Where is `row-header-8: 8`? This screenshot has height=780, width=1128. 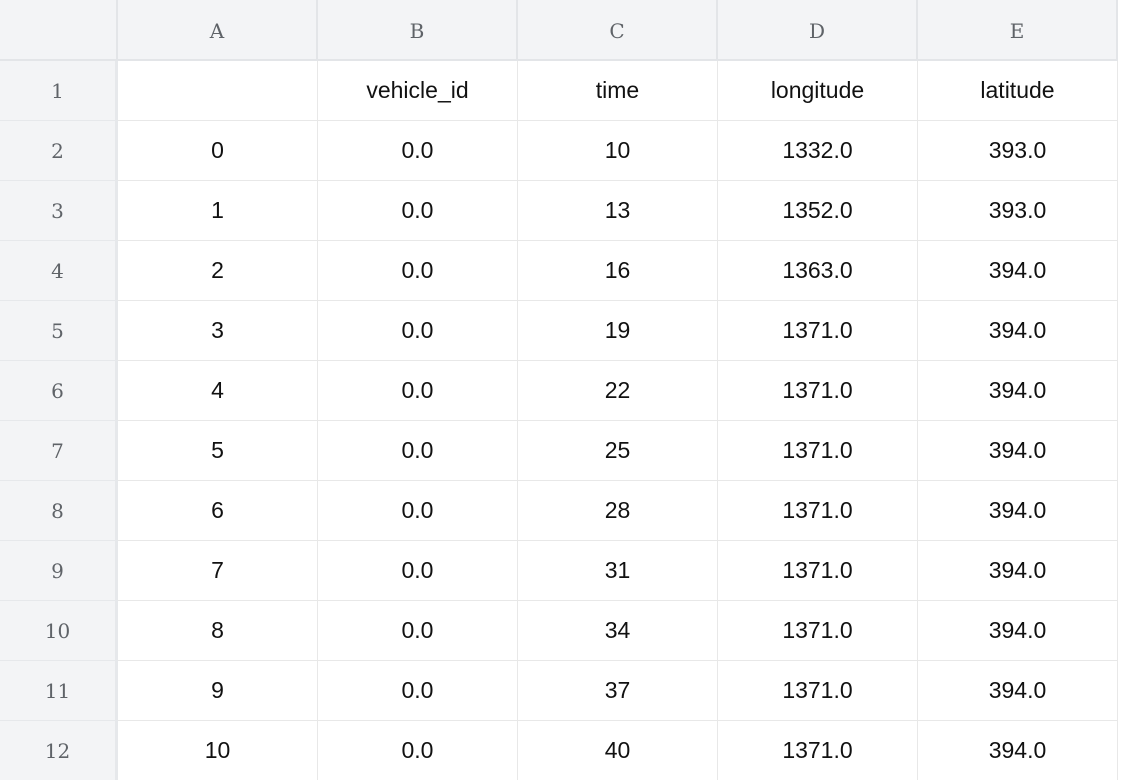 row-header-8: 8 is located at coordinates (59, 511).